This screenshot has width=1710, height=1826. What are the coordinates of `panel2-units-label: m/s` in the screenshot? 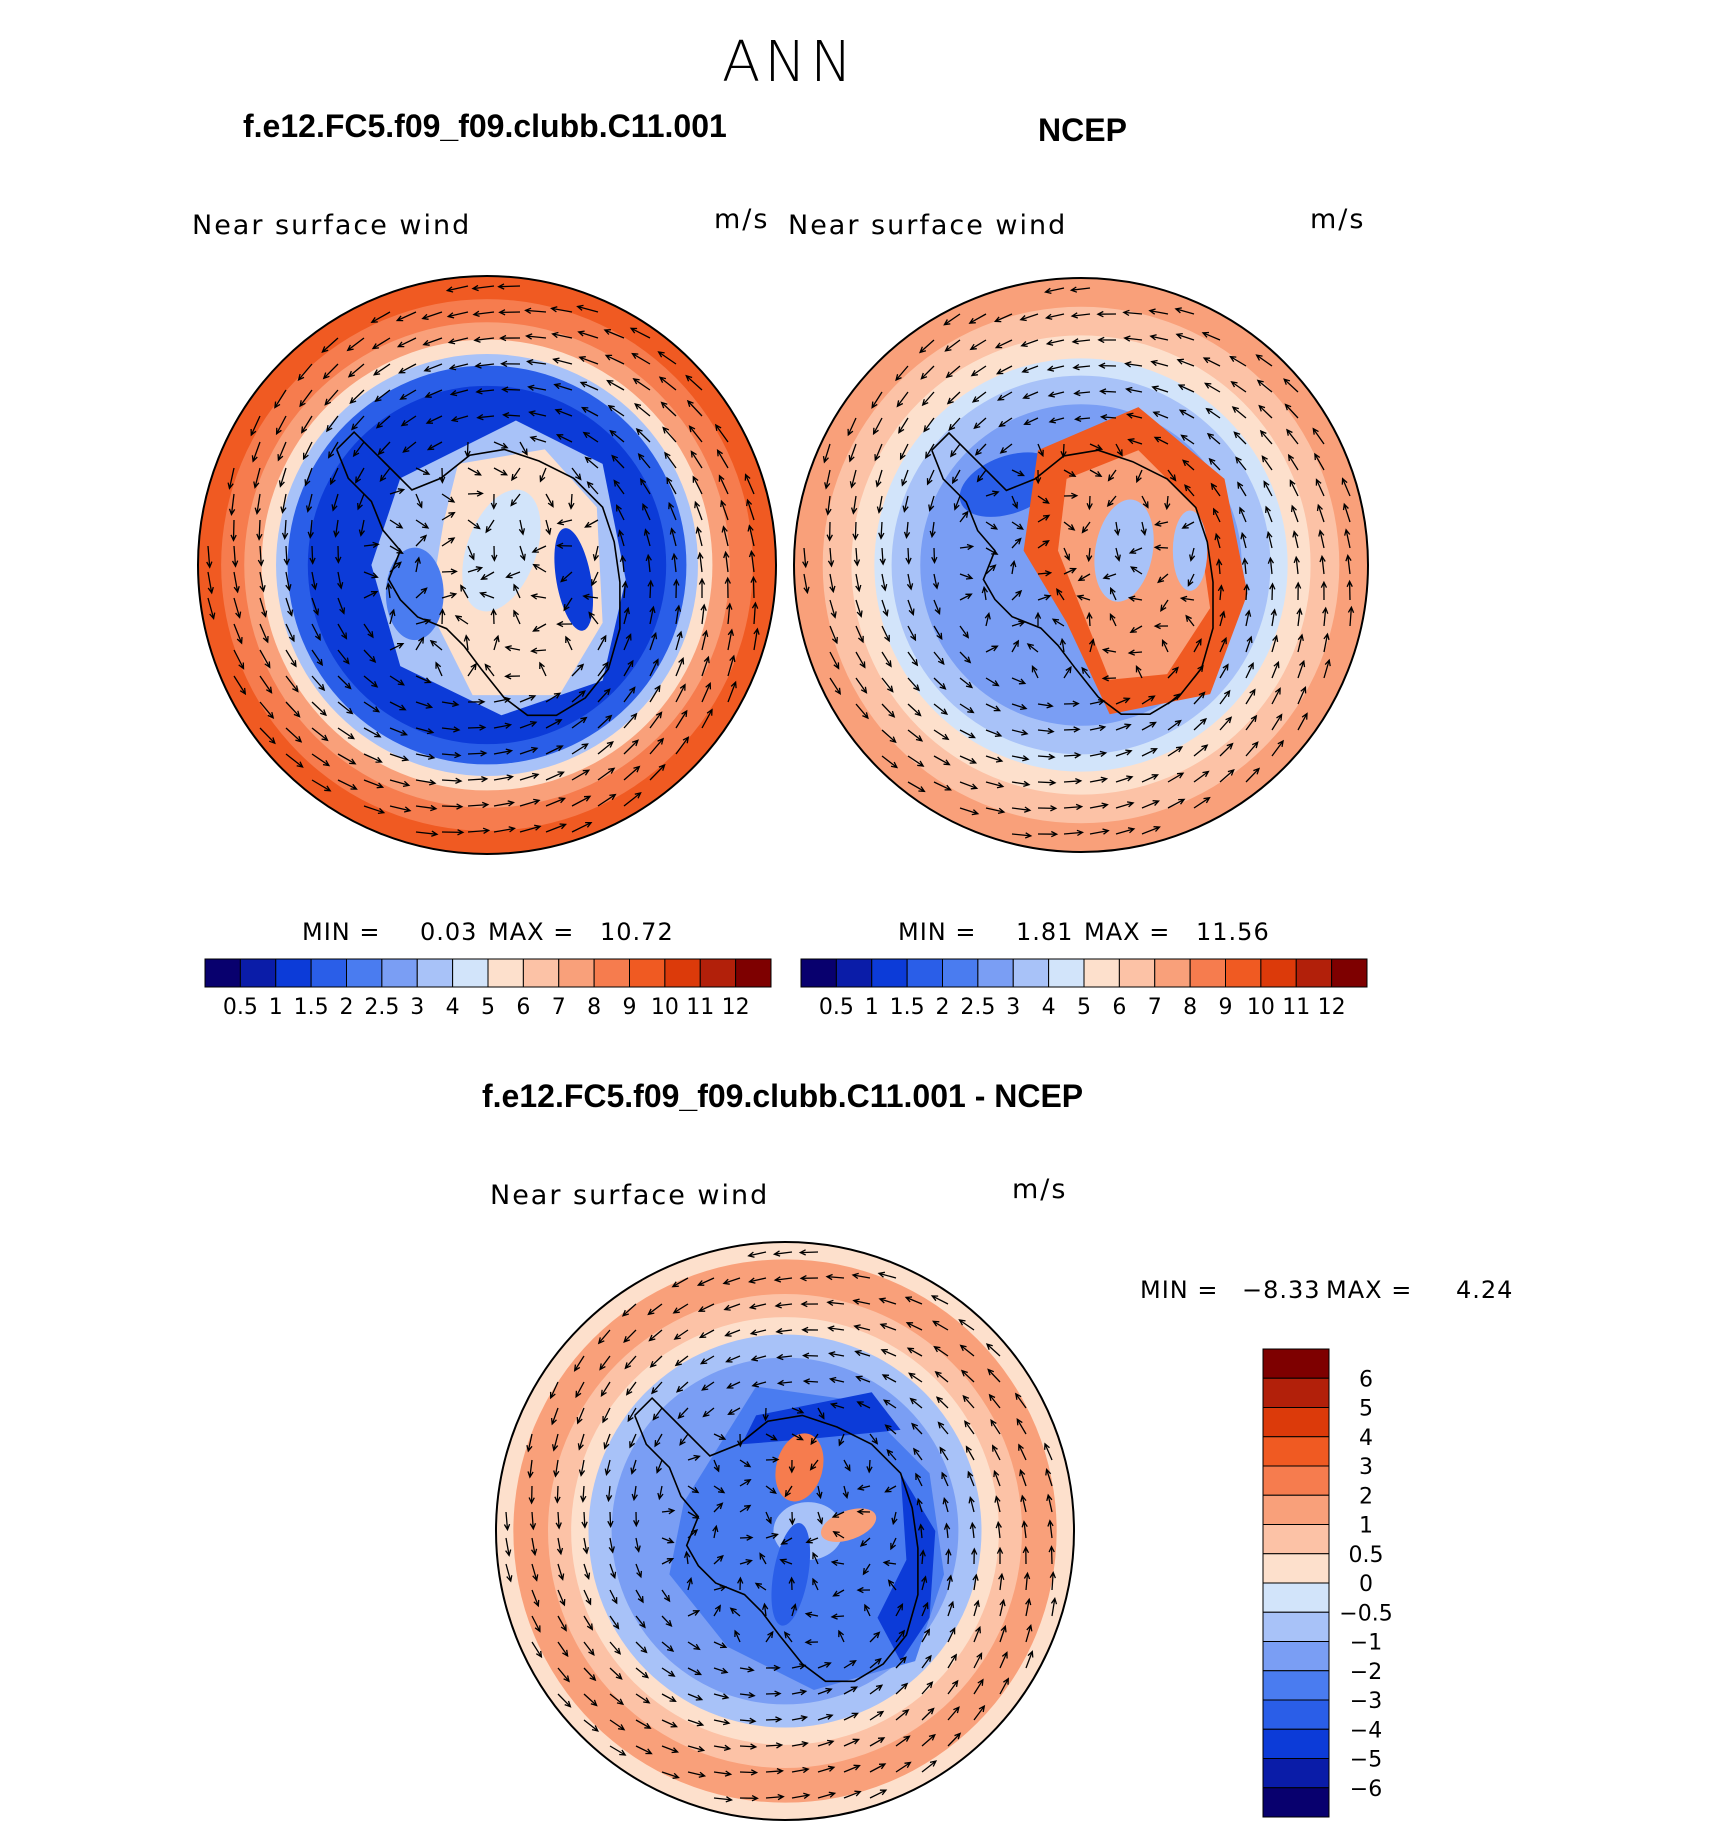 It's located at (1338, 219).